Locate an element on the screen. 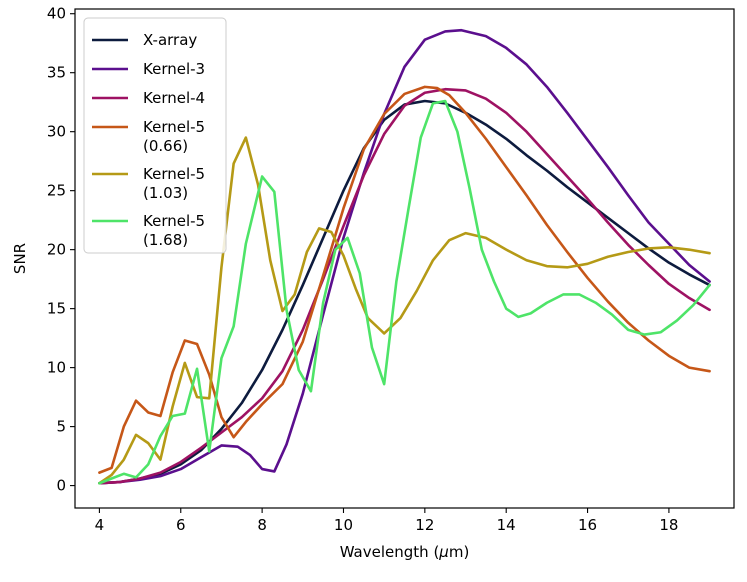 This screenshot has width=747, height=582. x-tick-label: 6 is located at coordinates (181, 525).